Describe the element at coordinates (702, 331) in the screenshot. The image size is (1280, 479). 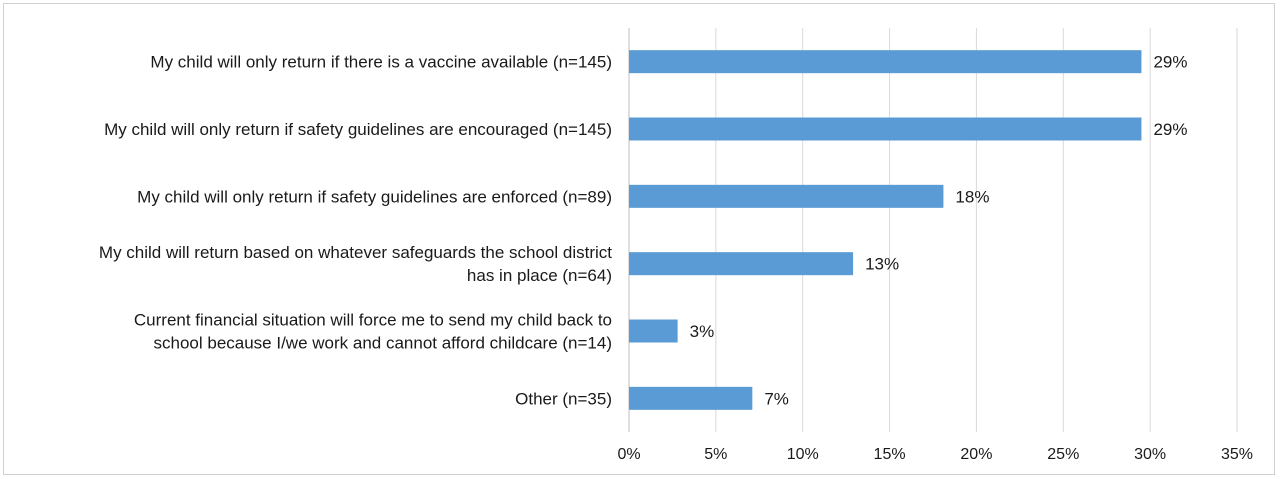
I see `data-label: 3%` at that location.